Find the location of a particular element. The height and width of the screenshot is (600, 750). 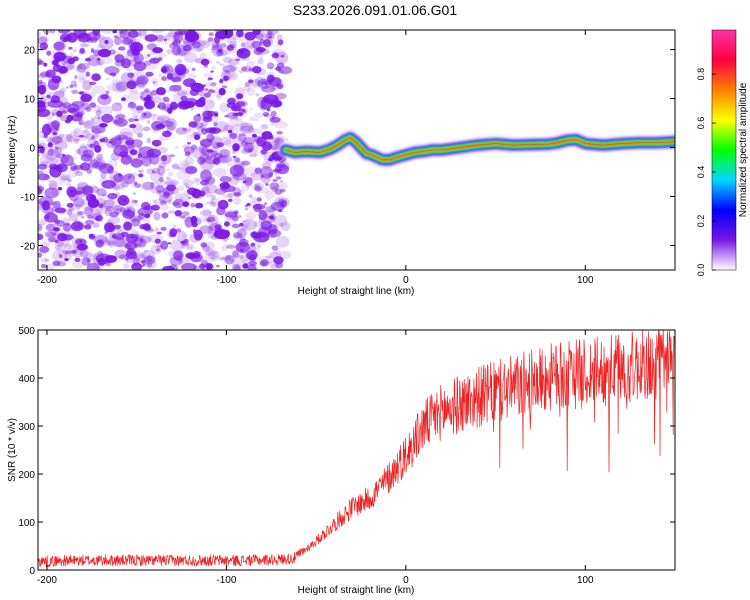

snr-y-axis-label: SNR (10 * v/v) is located at coordinates (12, 450).